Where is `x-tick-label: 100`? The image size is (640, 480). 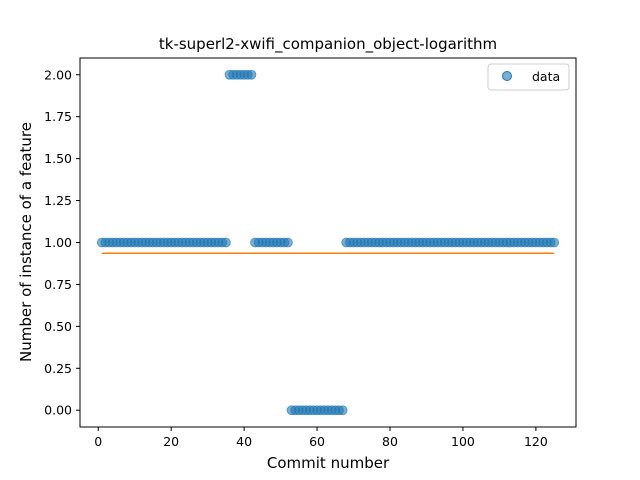
x-tick-label: 100 is located at coordinates (463, 441).